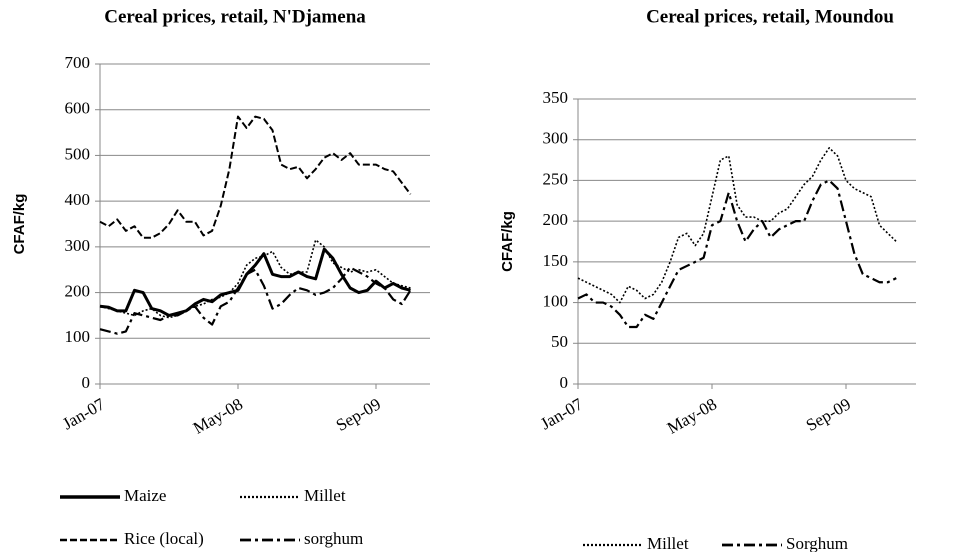  What do you see at coordinates (556, 178) in the screenshot?
I see `y-tick-label: 250` at bounding box center [556, 178].